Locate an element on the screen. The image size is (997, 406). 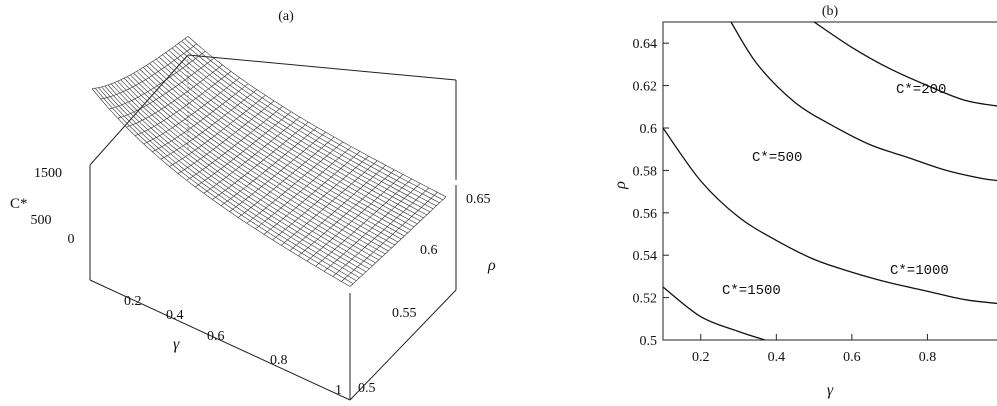
y-tick-label: 0.56 is located at coordinates (645, 214).